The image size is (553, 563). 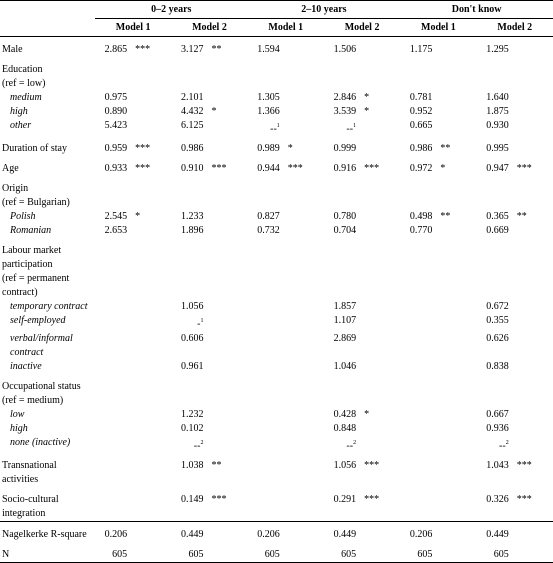 What do you see at coordinates (17, 414) in the screenshot?
I see `category-label: low` at bounding box center [17, 414].